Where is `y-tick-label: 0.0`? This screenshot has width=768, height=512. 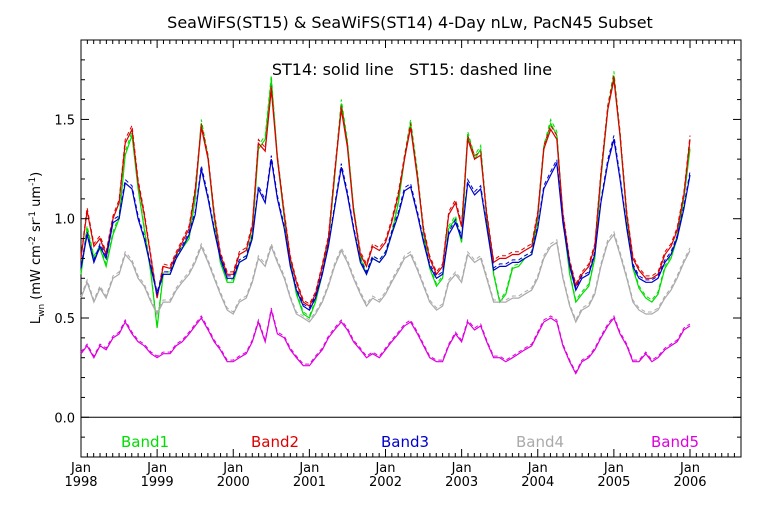 y-tick-label: 0.0 is located at coordinates (64, 418).